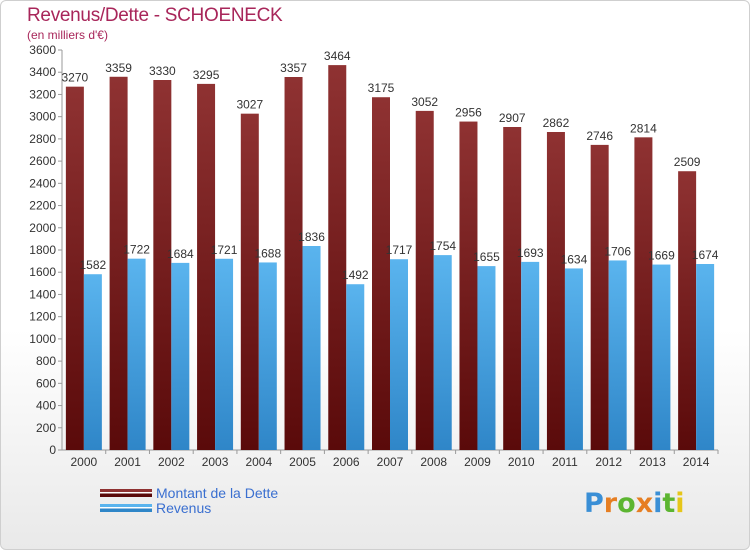  What do you see at coordinates (293, 68) in the screenshot?
I see `data-label-dette: 3357` at bounding box center [293, 68].